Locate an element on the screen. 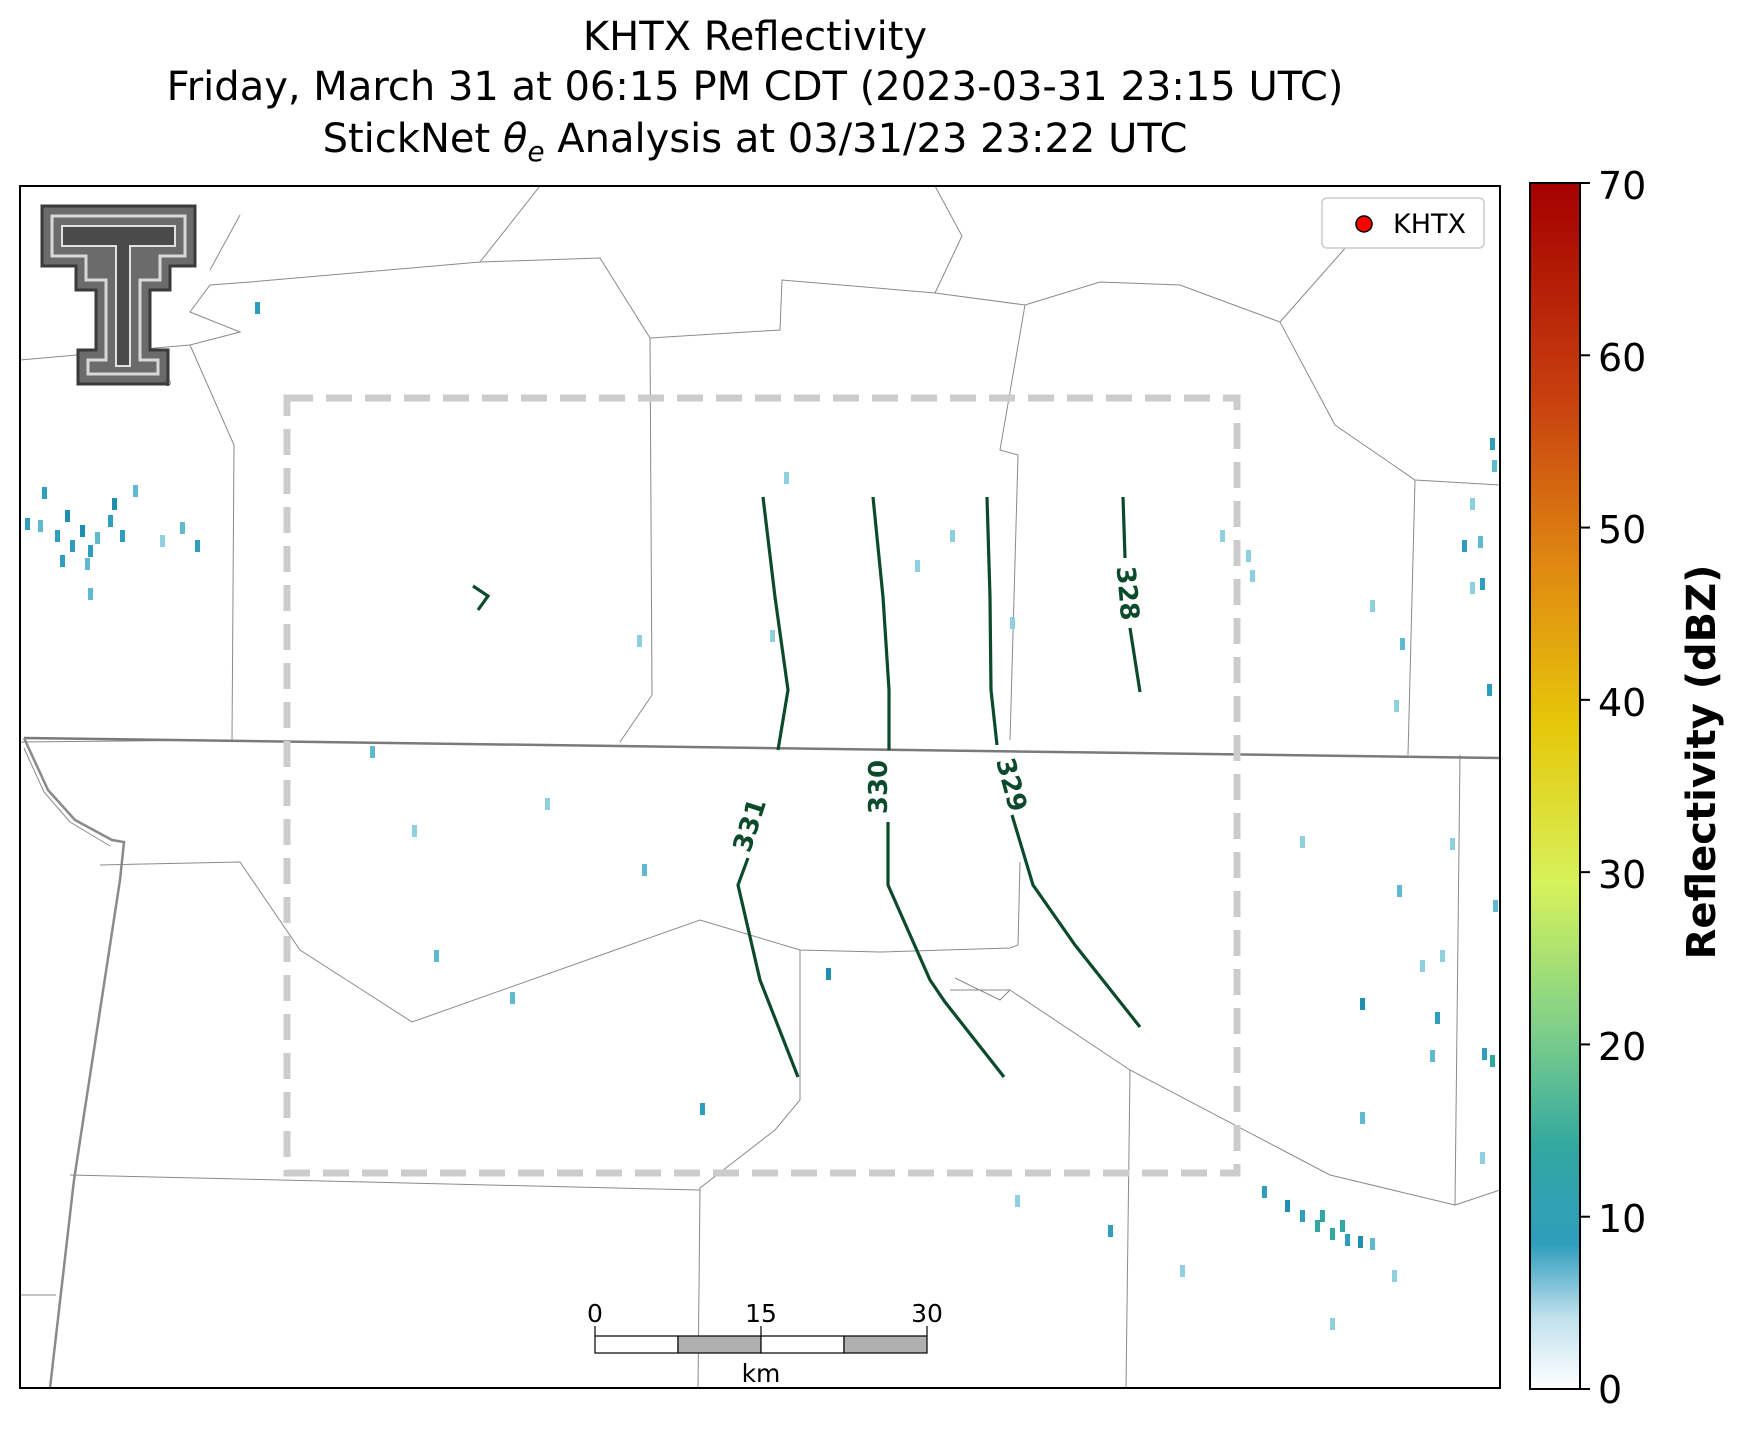 The image size is (1738, 1430). colorbar-tick-50: 50 is located at coordinates (1622, 530).